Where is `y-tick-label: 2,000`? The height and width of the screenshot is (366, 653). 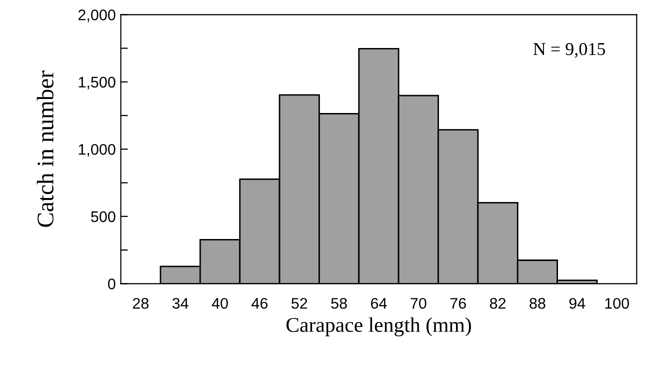
y-tick-label: 2,000 is located at coordinates (97, 16).